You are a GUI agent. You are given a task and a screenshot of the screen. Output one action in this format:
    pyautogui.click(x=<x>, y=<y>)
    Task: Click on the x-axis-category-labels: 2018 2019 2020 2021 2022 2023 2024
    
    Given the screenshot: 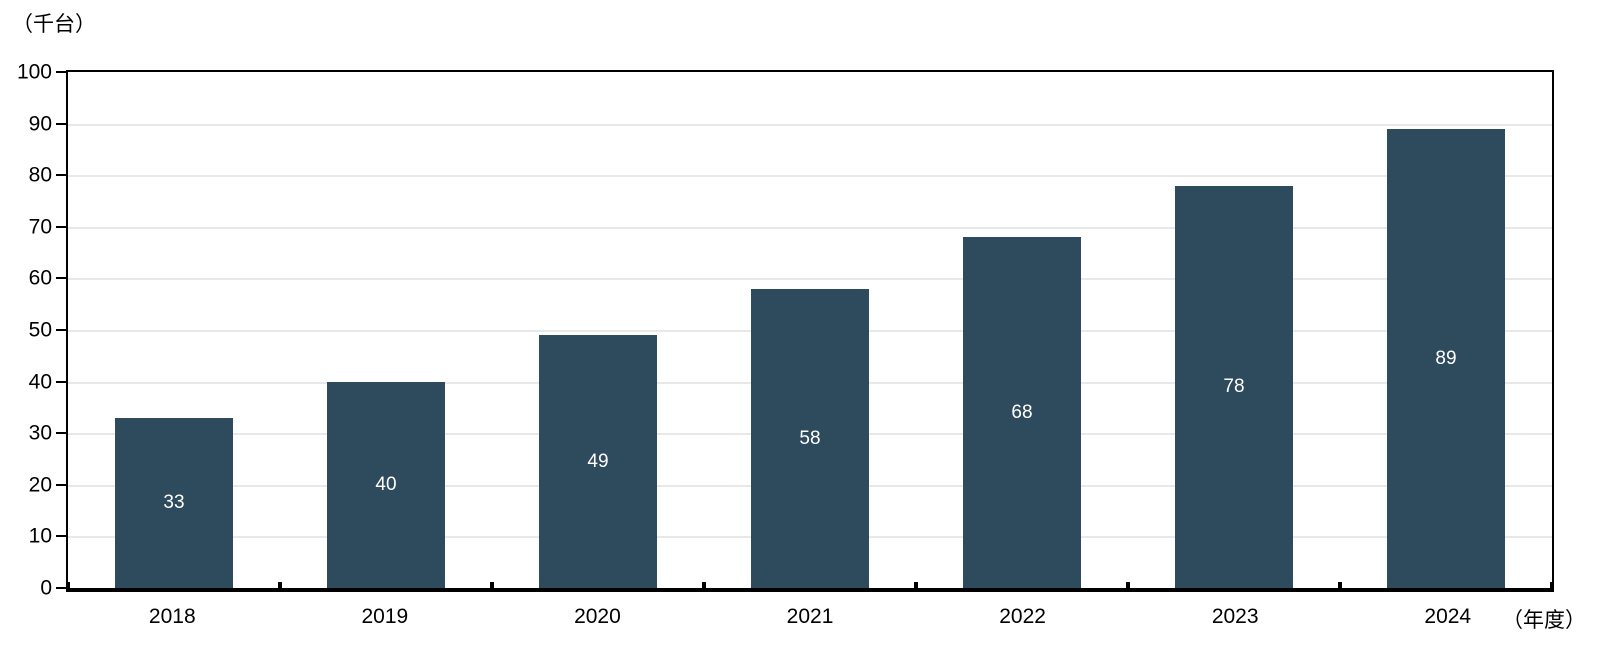 What is the action you would take?
    pyautogui.click(x=810, y=616)
    